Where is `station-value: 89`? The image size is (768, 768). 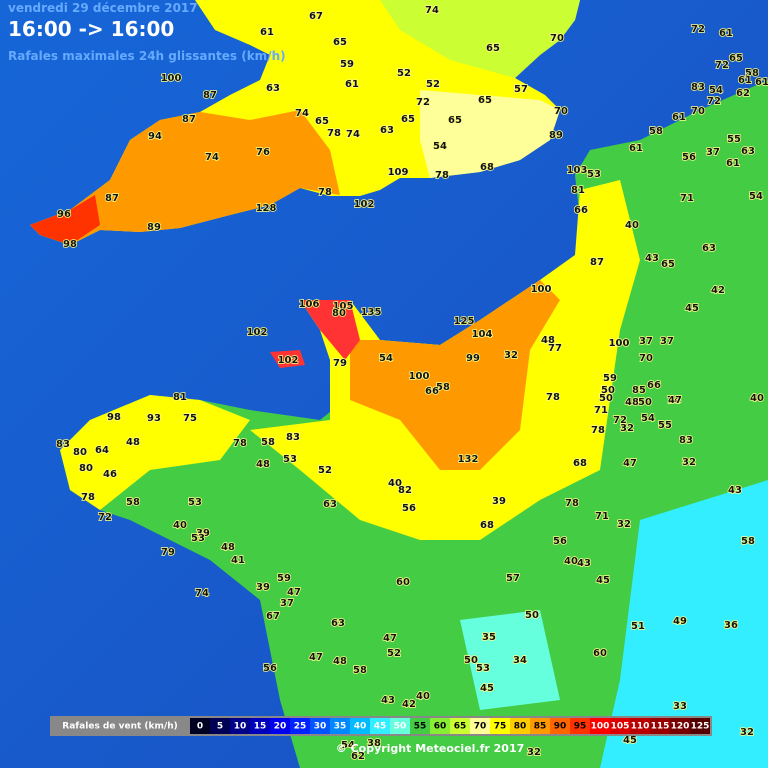
station-value: 89 is located at coordinates (556, 135).